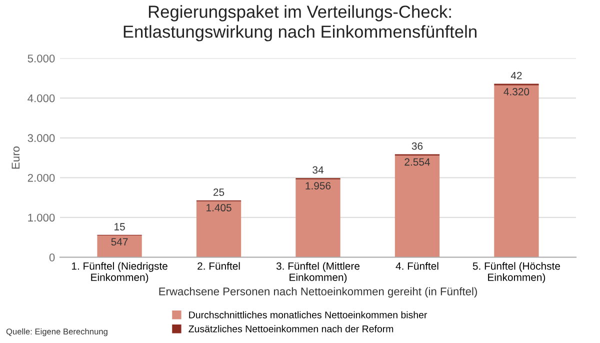 This screenshot has width=600, height=343. Describe the element at coordinates (16, 157) in the screenshot. I see `y-axis-title: Euro` at that location.